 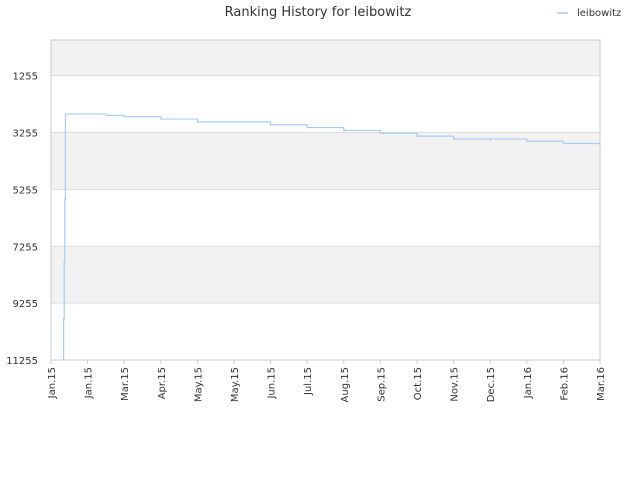 I want to click on legend-label-leibowitz: leibowitz, so click(x=599, y=13).